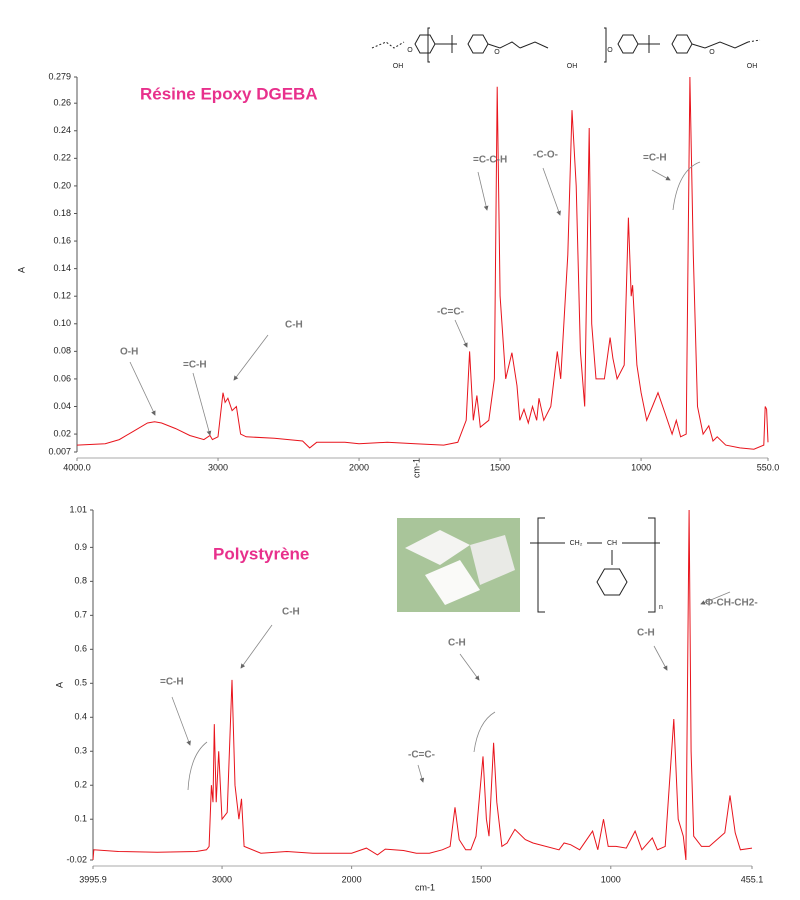 The image size is (800, 900). Describe the element at coordinates (62, 103) in the screenshot. I see `y-tick-label: 0.26` at that location.